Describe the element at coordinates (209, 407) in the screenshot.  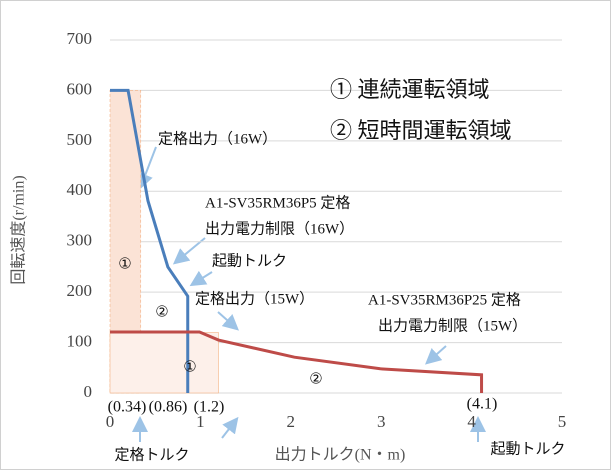
I see `annotation: (1.2)` at that location.